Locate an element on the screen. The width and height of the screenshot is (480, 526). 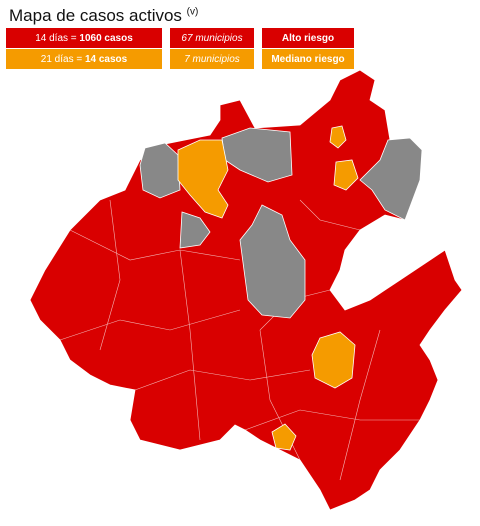
title: Mapa de casos activos (v) is located at coordinates (103, 16).